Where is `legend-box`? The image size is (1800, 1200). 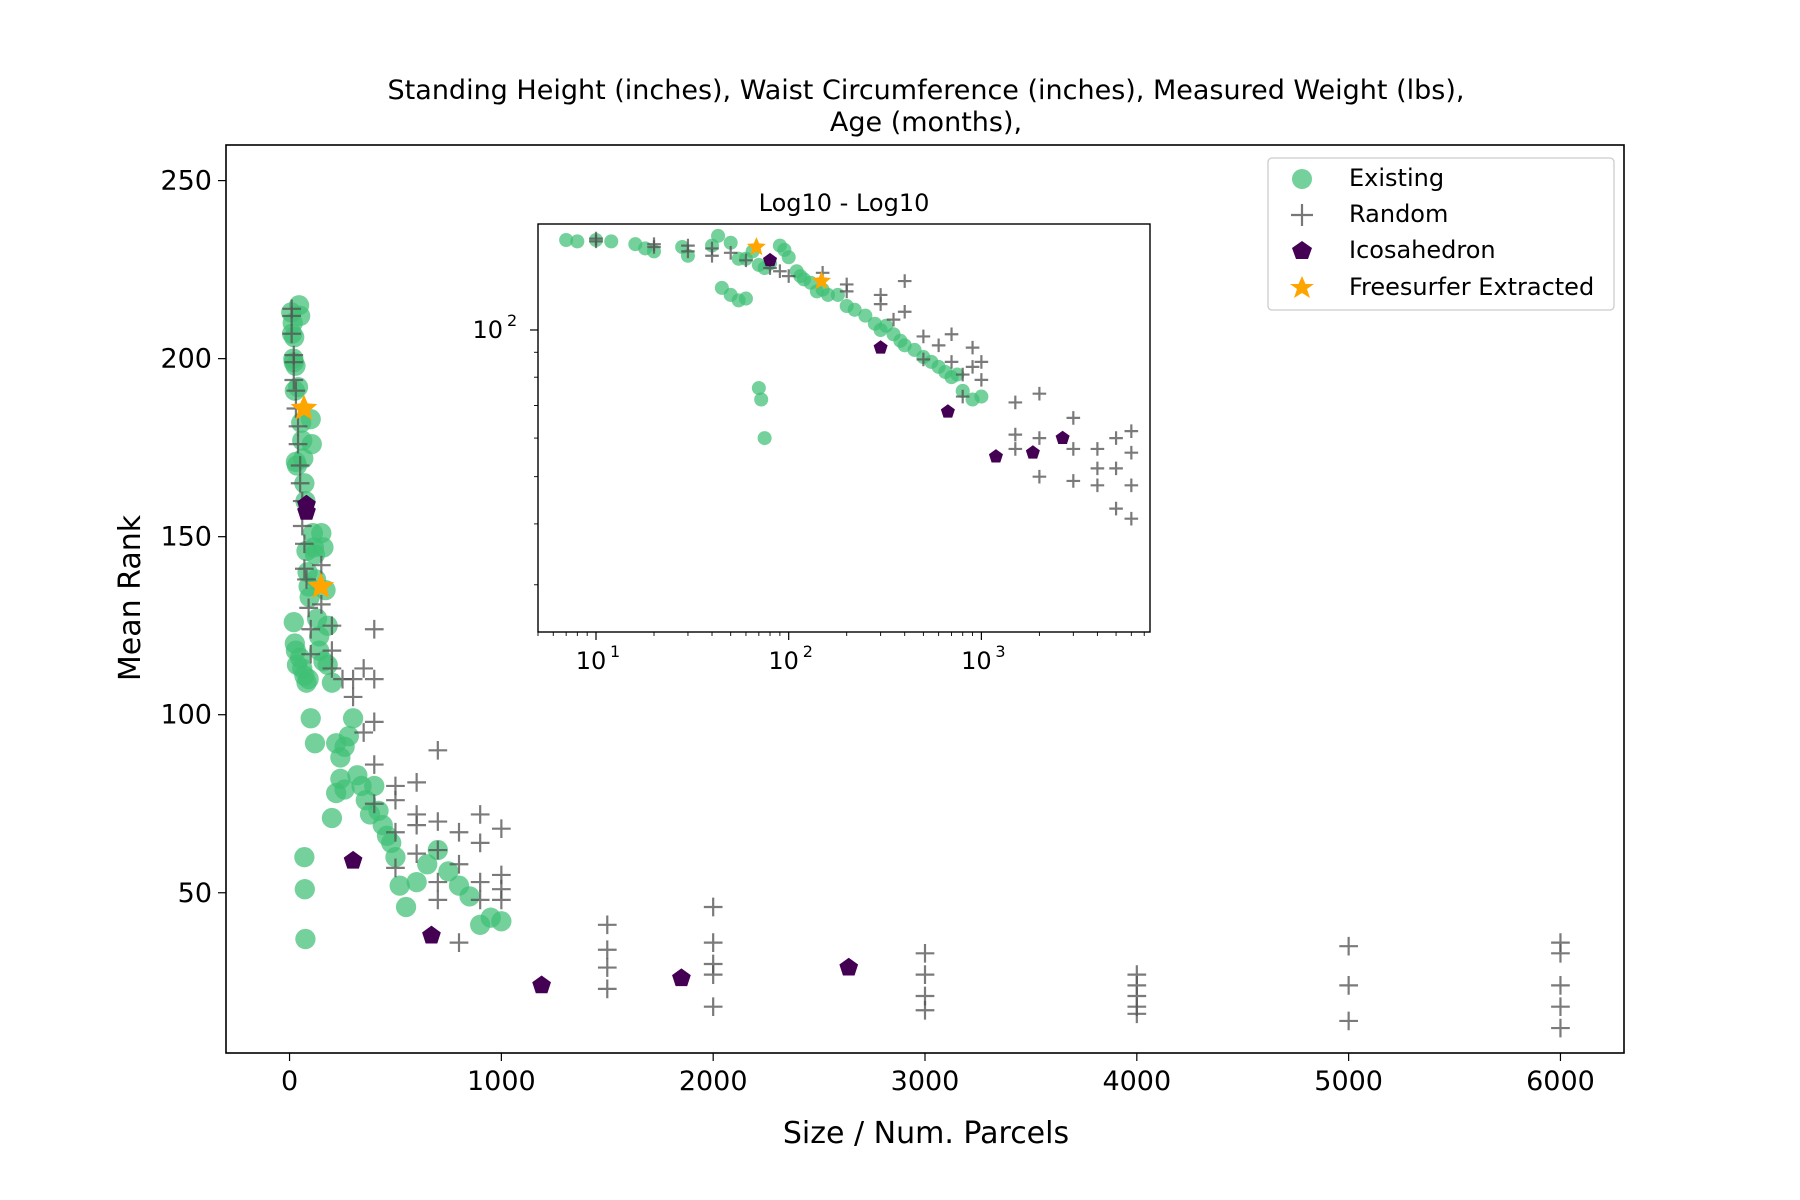 legend-box is located at coordinates (1441, 234).